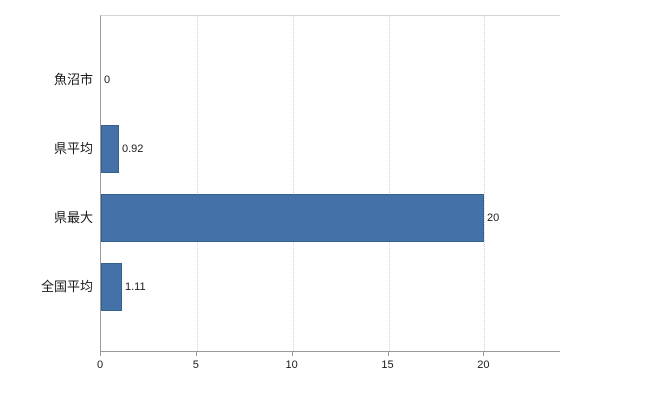  Describe the element at coordinates (73, 148) in the screenshot. I see `category-label: 県平均` at that location.